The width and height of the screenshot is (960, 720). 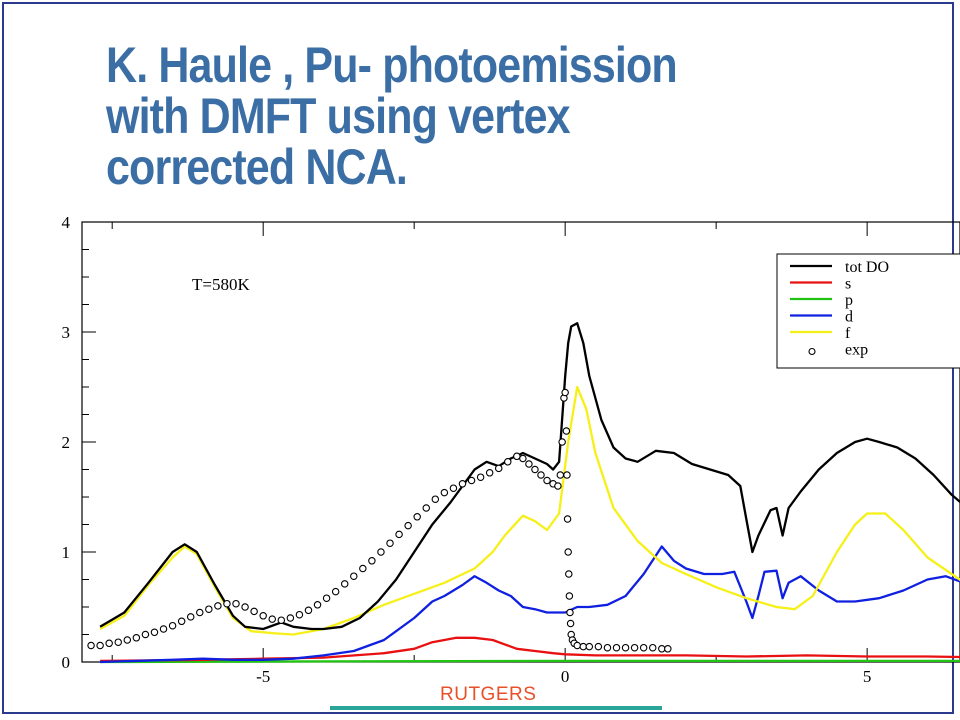 What do you see at coordinates (565, 676) in the screenshot?
I see `x-tick-label: 0` at bounding box center [565, 676].